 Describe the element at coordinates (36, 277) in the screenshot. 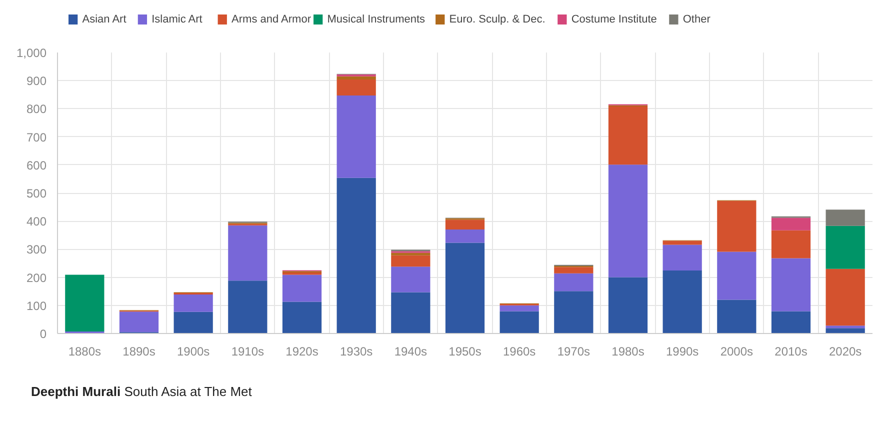

I see `y-tick-label: 200` at that location.